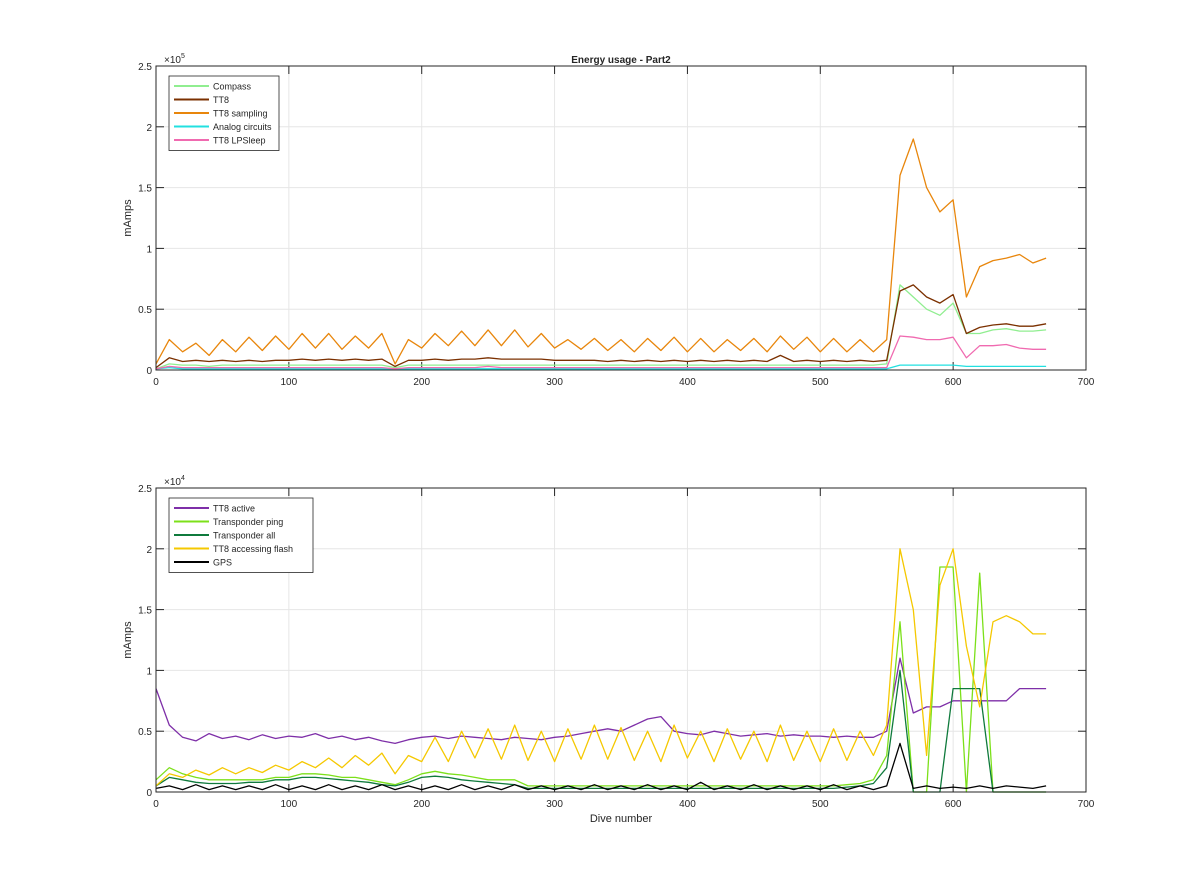 This screenshot has width=1200, height=889. Describe the element at coordinates (239, 141) in the screenshot. I see `legend-label: TT8 LPSleep` at that location.